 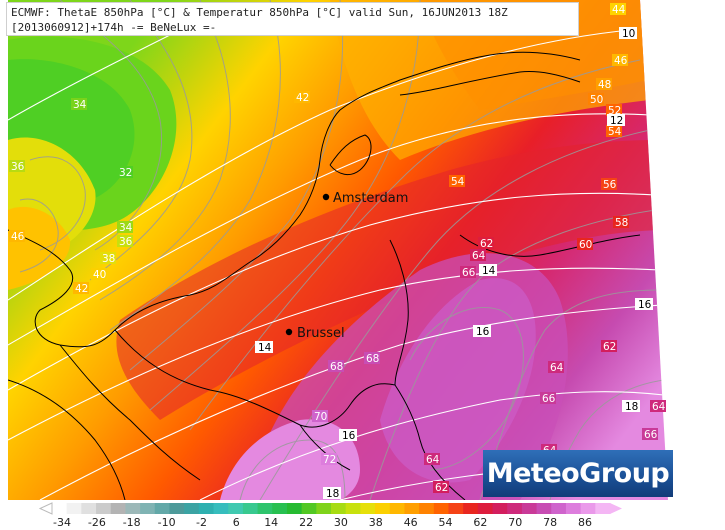 What do you see at coordinates (618, 9) in the screenshot?
I see `theta-label: 44` at bounding box center [618, 9].